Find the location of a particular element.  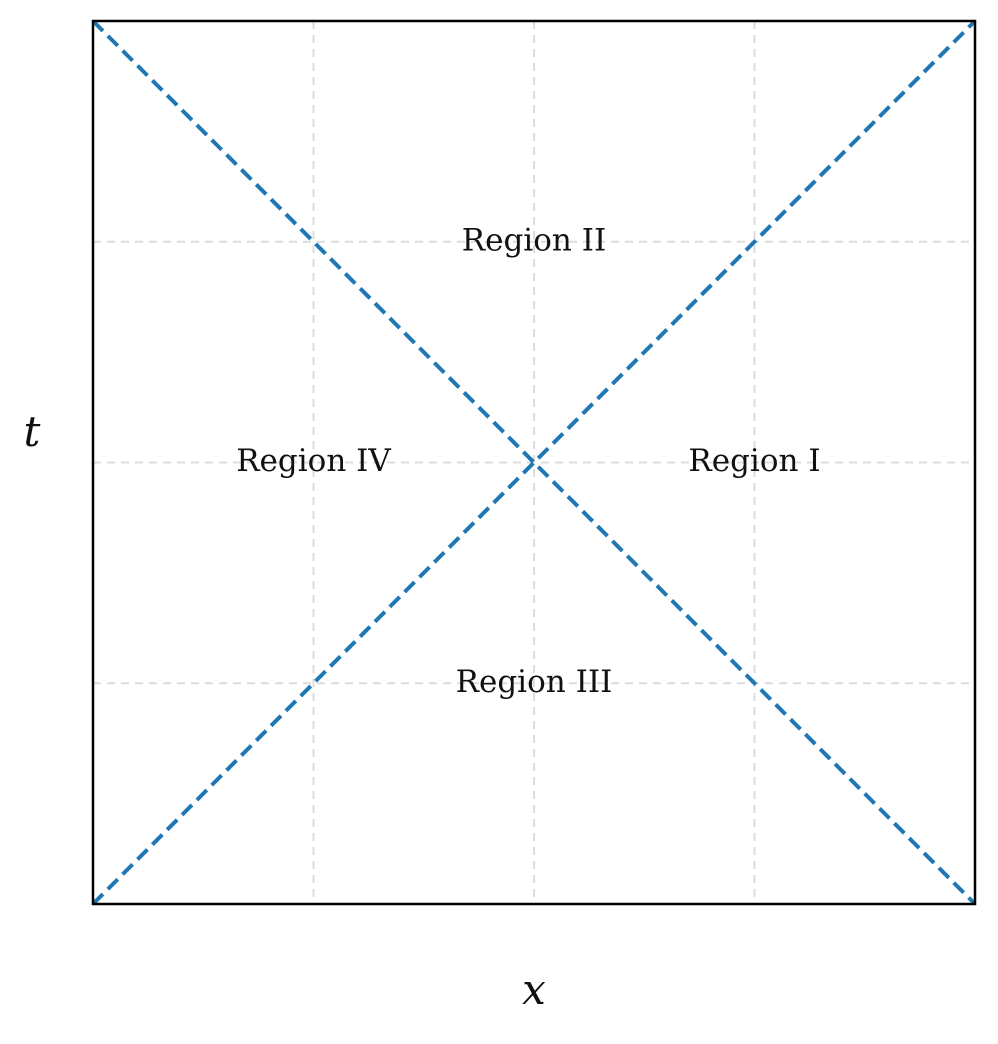

y-axis-label: t is located at coordinates (32, 431).